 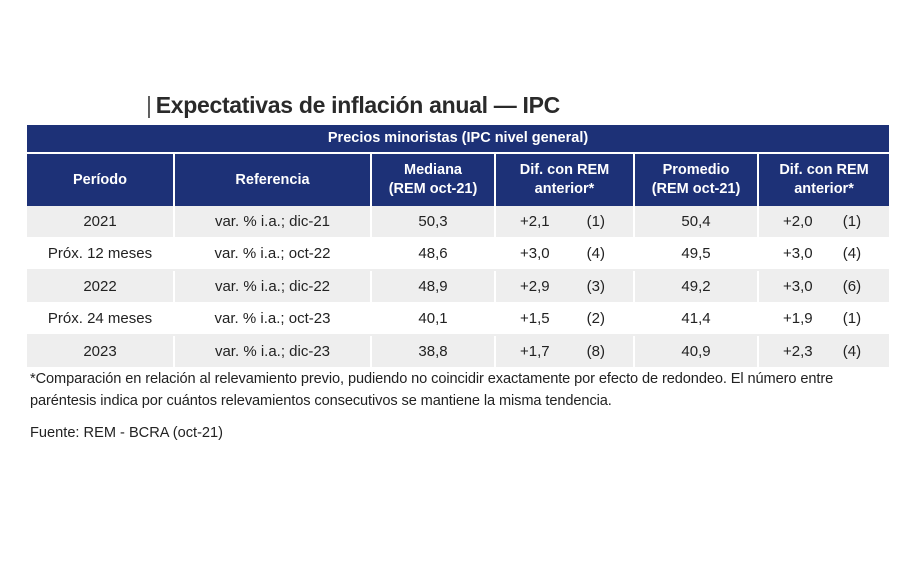 What do you see at coordinates (272, 352) in the screenshot?
I see `cell-referencia: var. % i.a.; dic-23` at bounding box center [272, 352].